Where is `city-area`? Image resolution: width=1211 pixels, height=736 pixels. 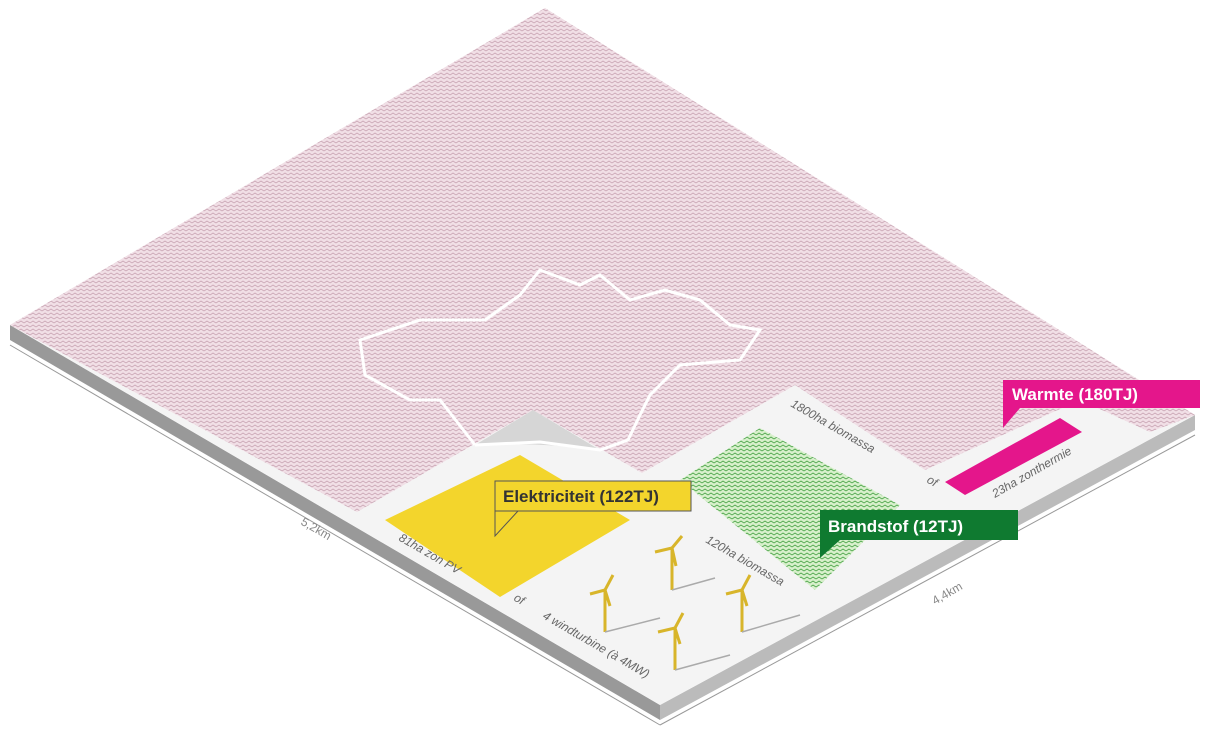
city-area is located at coordinates (537, 430).